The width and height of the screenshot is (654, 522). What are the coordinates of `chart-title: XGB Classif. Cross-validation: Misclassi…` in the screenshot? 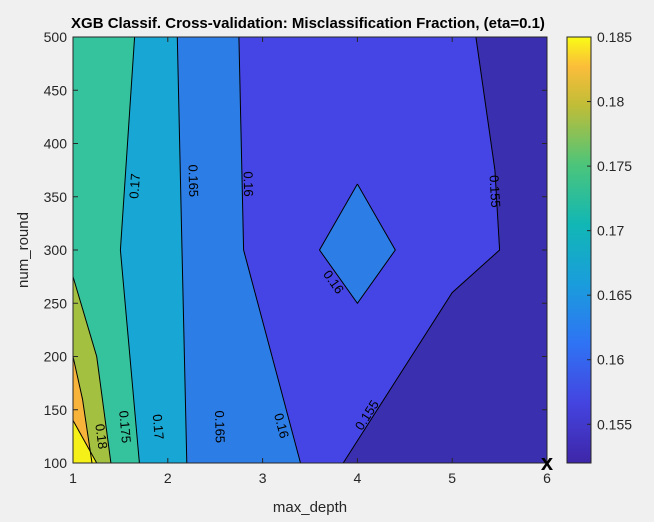 It's located at (308, 23).